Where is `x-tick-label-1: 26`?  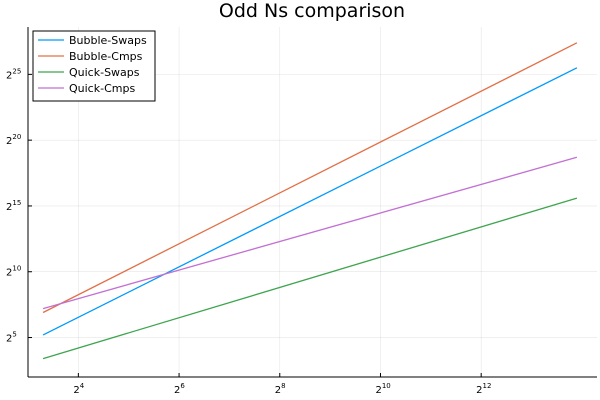 x-tick-label-1: 26 is located at coordinates (179, 389).